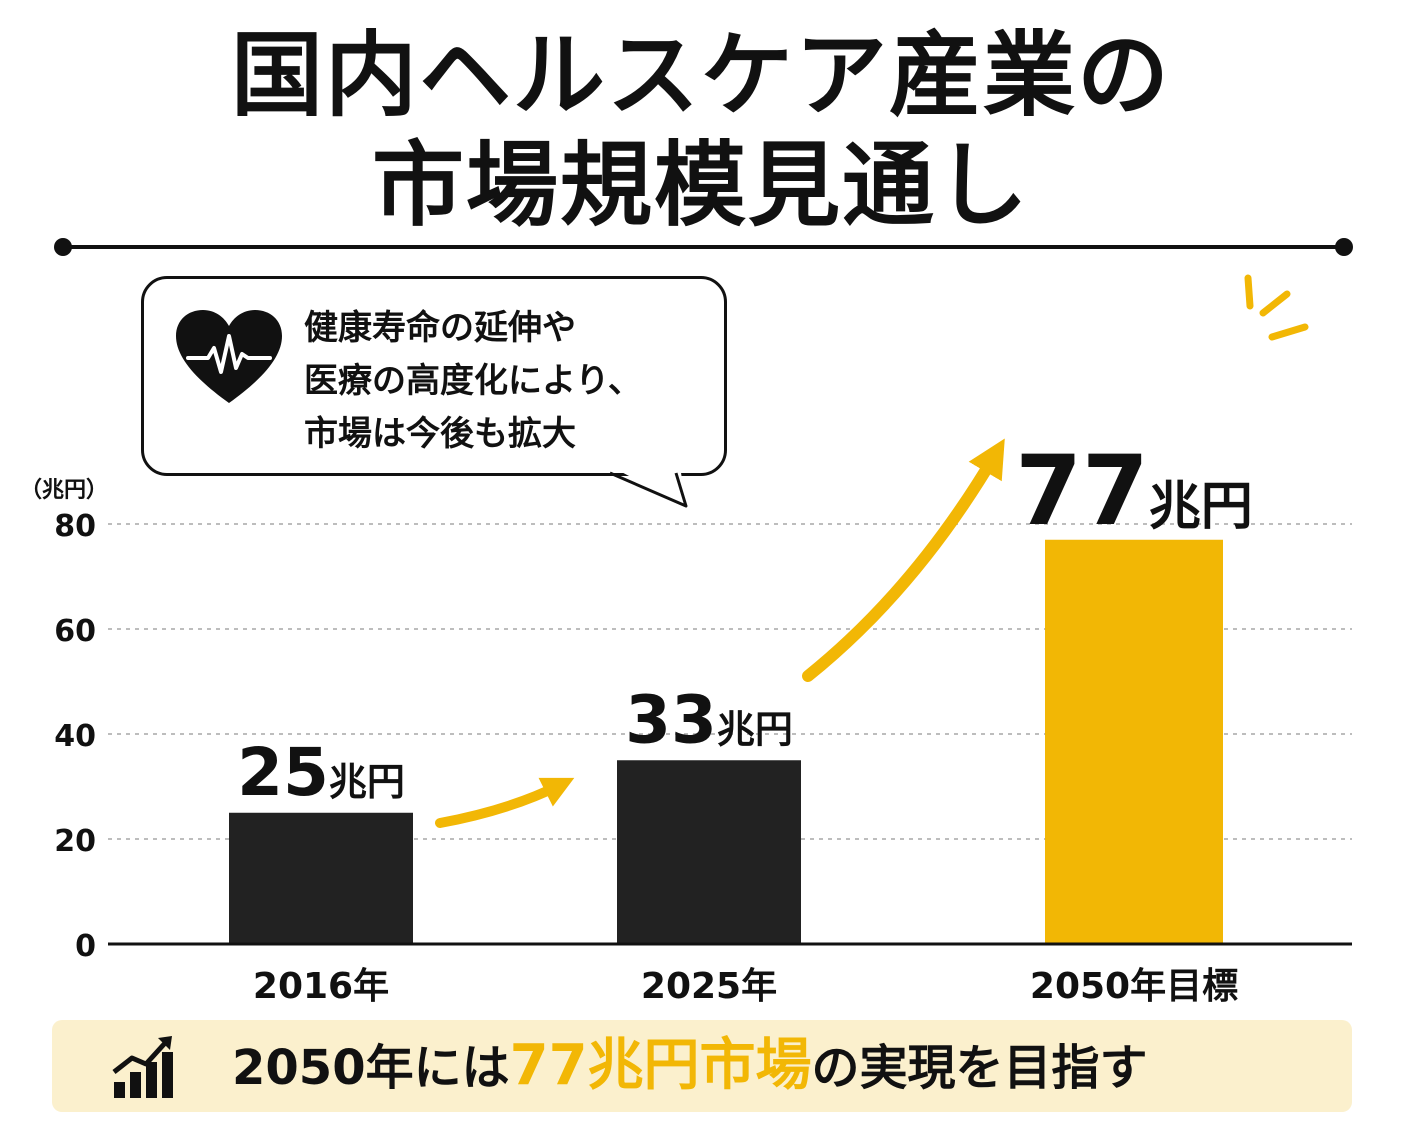 Image resolution: width=1402 pixels, height=1122 pixels. What do you see at coordinates (321, 772) in the screenshot?
I see `value-label-1: 25兆円` at bounding box center [321, 772].